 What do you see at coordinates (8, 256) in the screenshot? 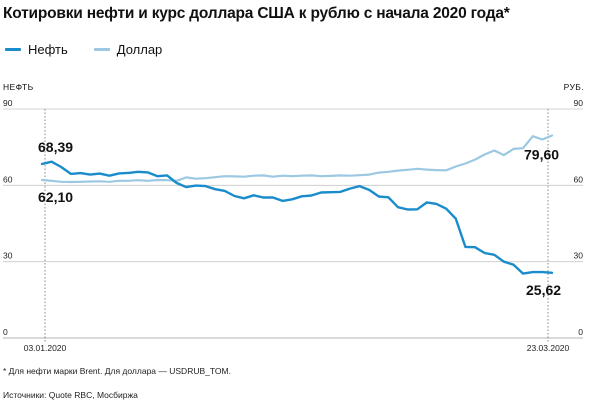
I see `y-left-tick-30: 30` at bounding box center [8, 256].